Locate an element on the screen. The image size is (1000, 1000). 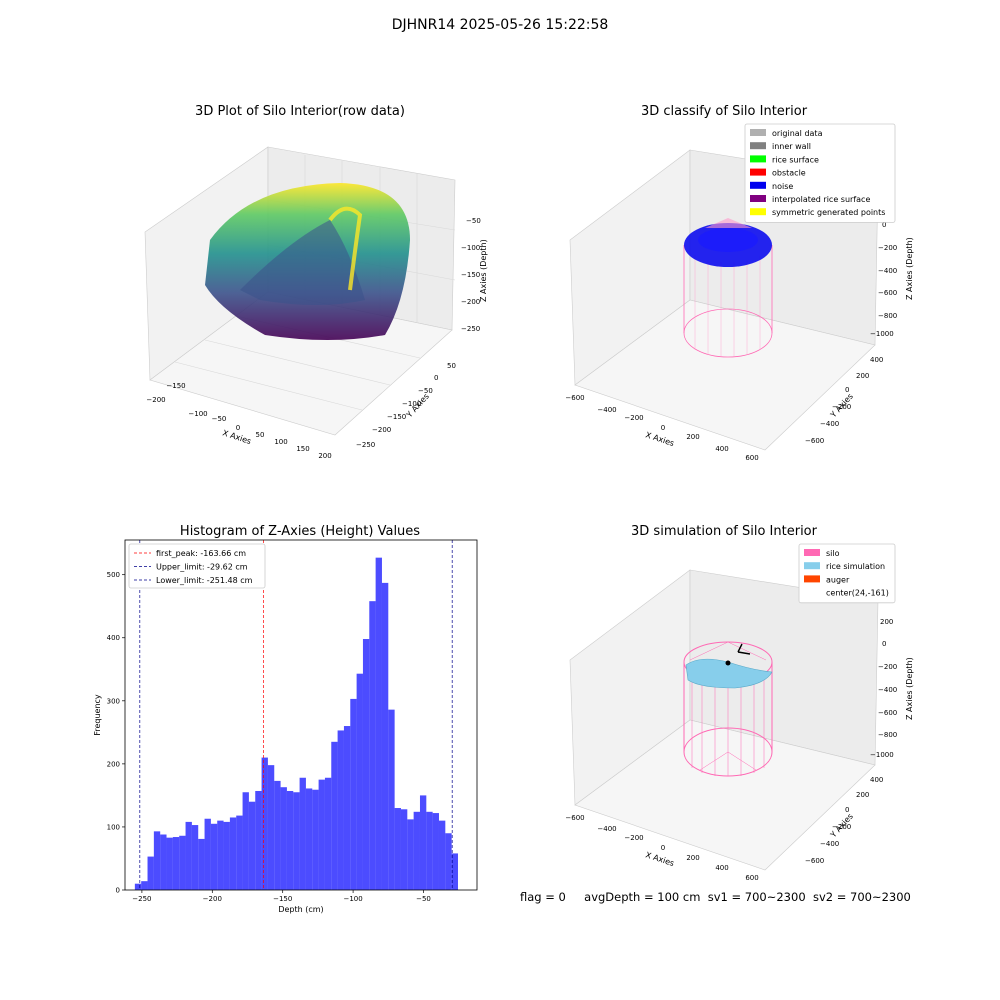
histogram-y-tick: 200 is located at coordinates (113, 764).